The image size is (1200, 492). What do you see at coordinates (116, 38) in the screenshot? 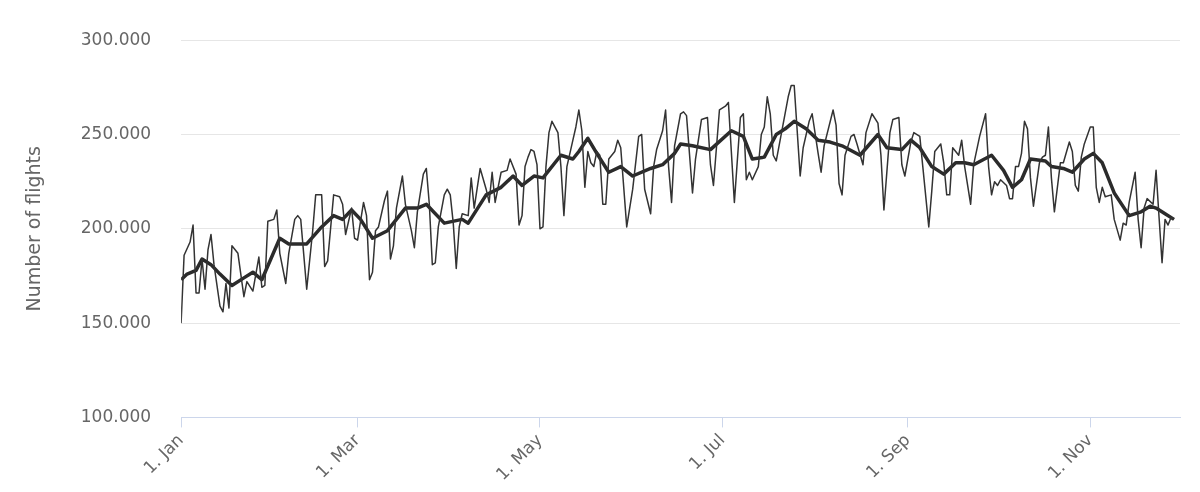
I see `y-tick-label: 300.000` at bounding box center [116, 38].